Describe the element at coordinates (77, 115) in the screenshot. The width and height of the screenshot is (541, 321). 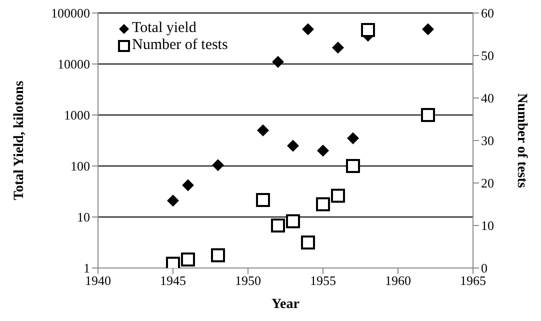
I see `y-tick-label: 1000` at that location.